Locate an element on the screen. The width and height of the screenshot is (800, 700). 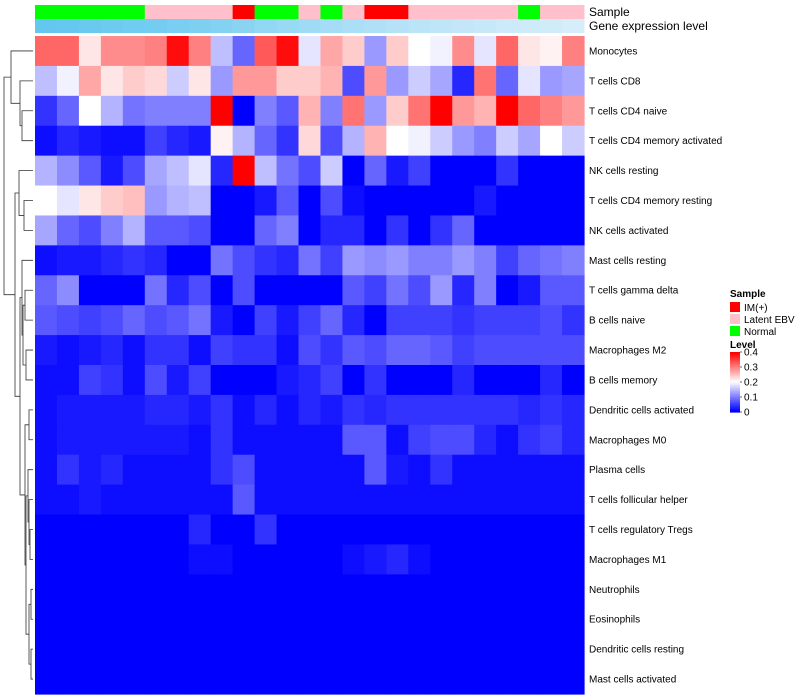
row-label: B cells naive is located at coordinates (617, 321).